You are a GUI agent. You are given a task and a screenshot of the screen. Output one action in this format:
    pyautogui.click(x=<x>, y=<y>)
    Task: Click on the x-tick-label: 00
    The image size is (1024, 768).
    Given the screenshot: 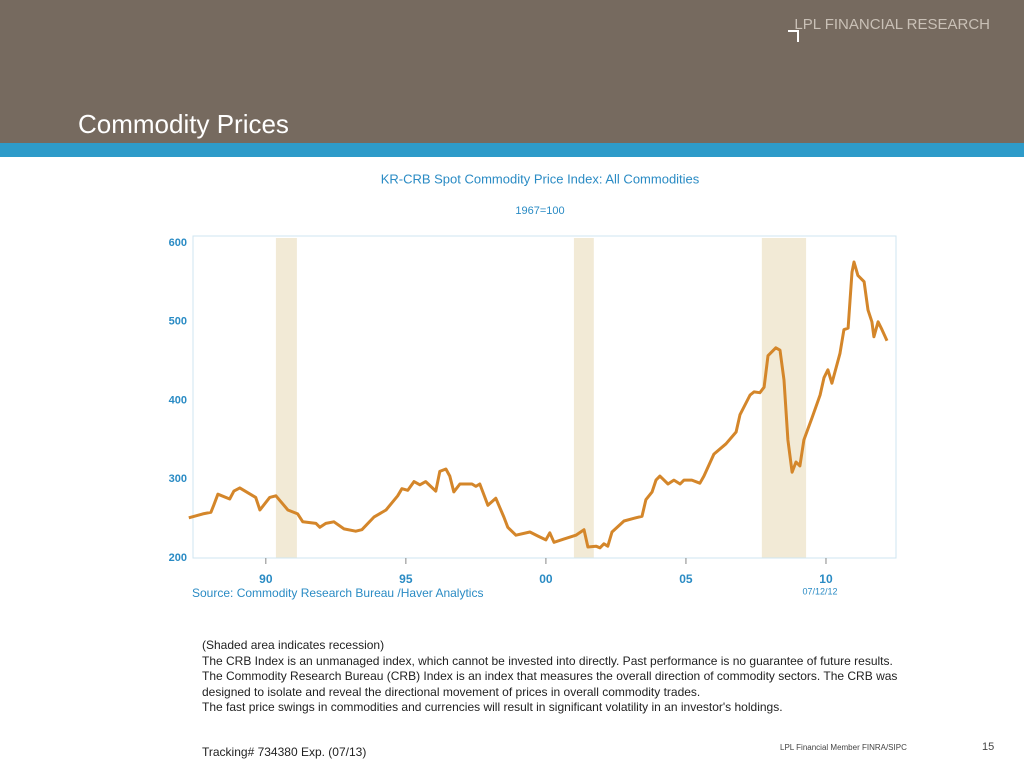 What is the action you would take?
    pyautogui.click(x=546, y=579)
    